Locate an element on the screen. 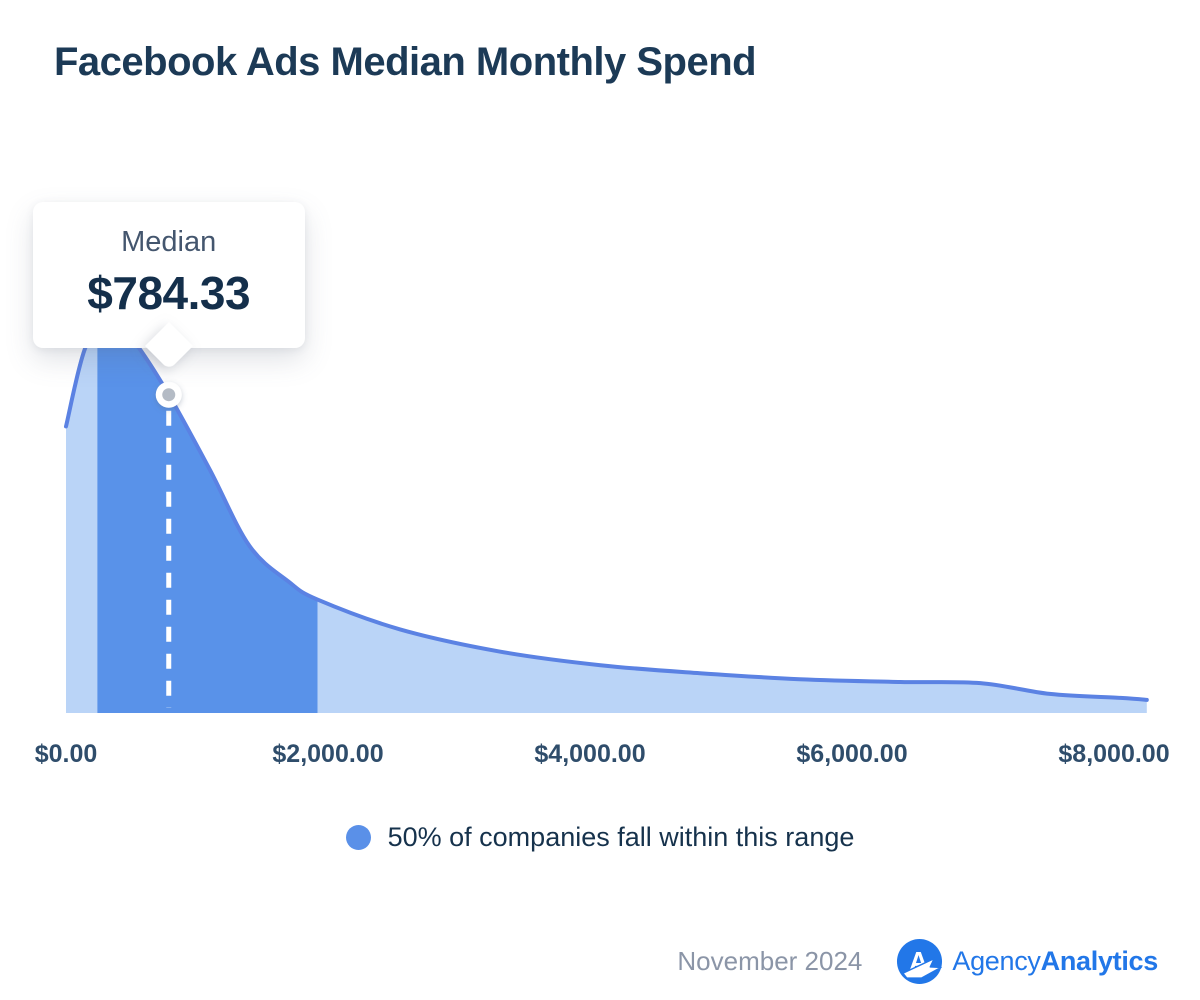  x-tick-label: $8,000.00 is located at coordinates (1114, 754).